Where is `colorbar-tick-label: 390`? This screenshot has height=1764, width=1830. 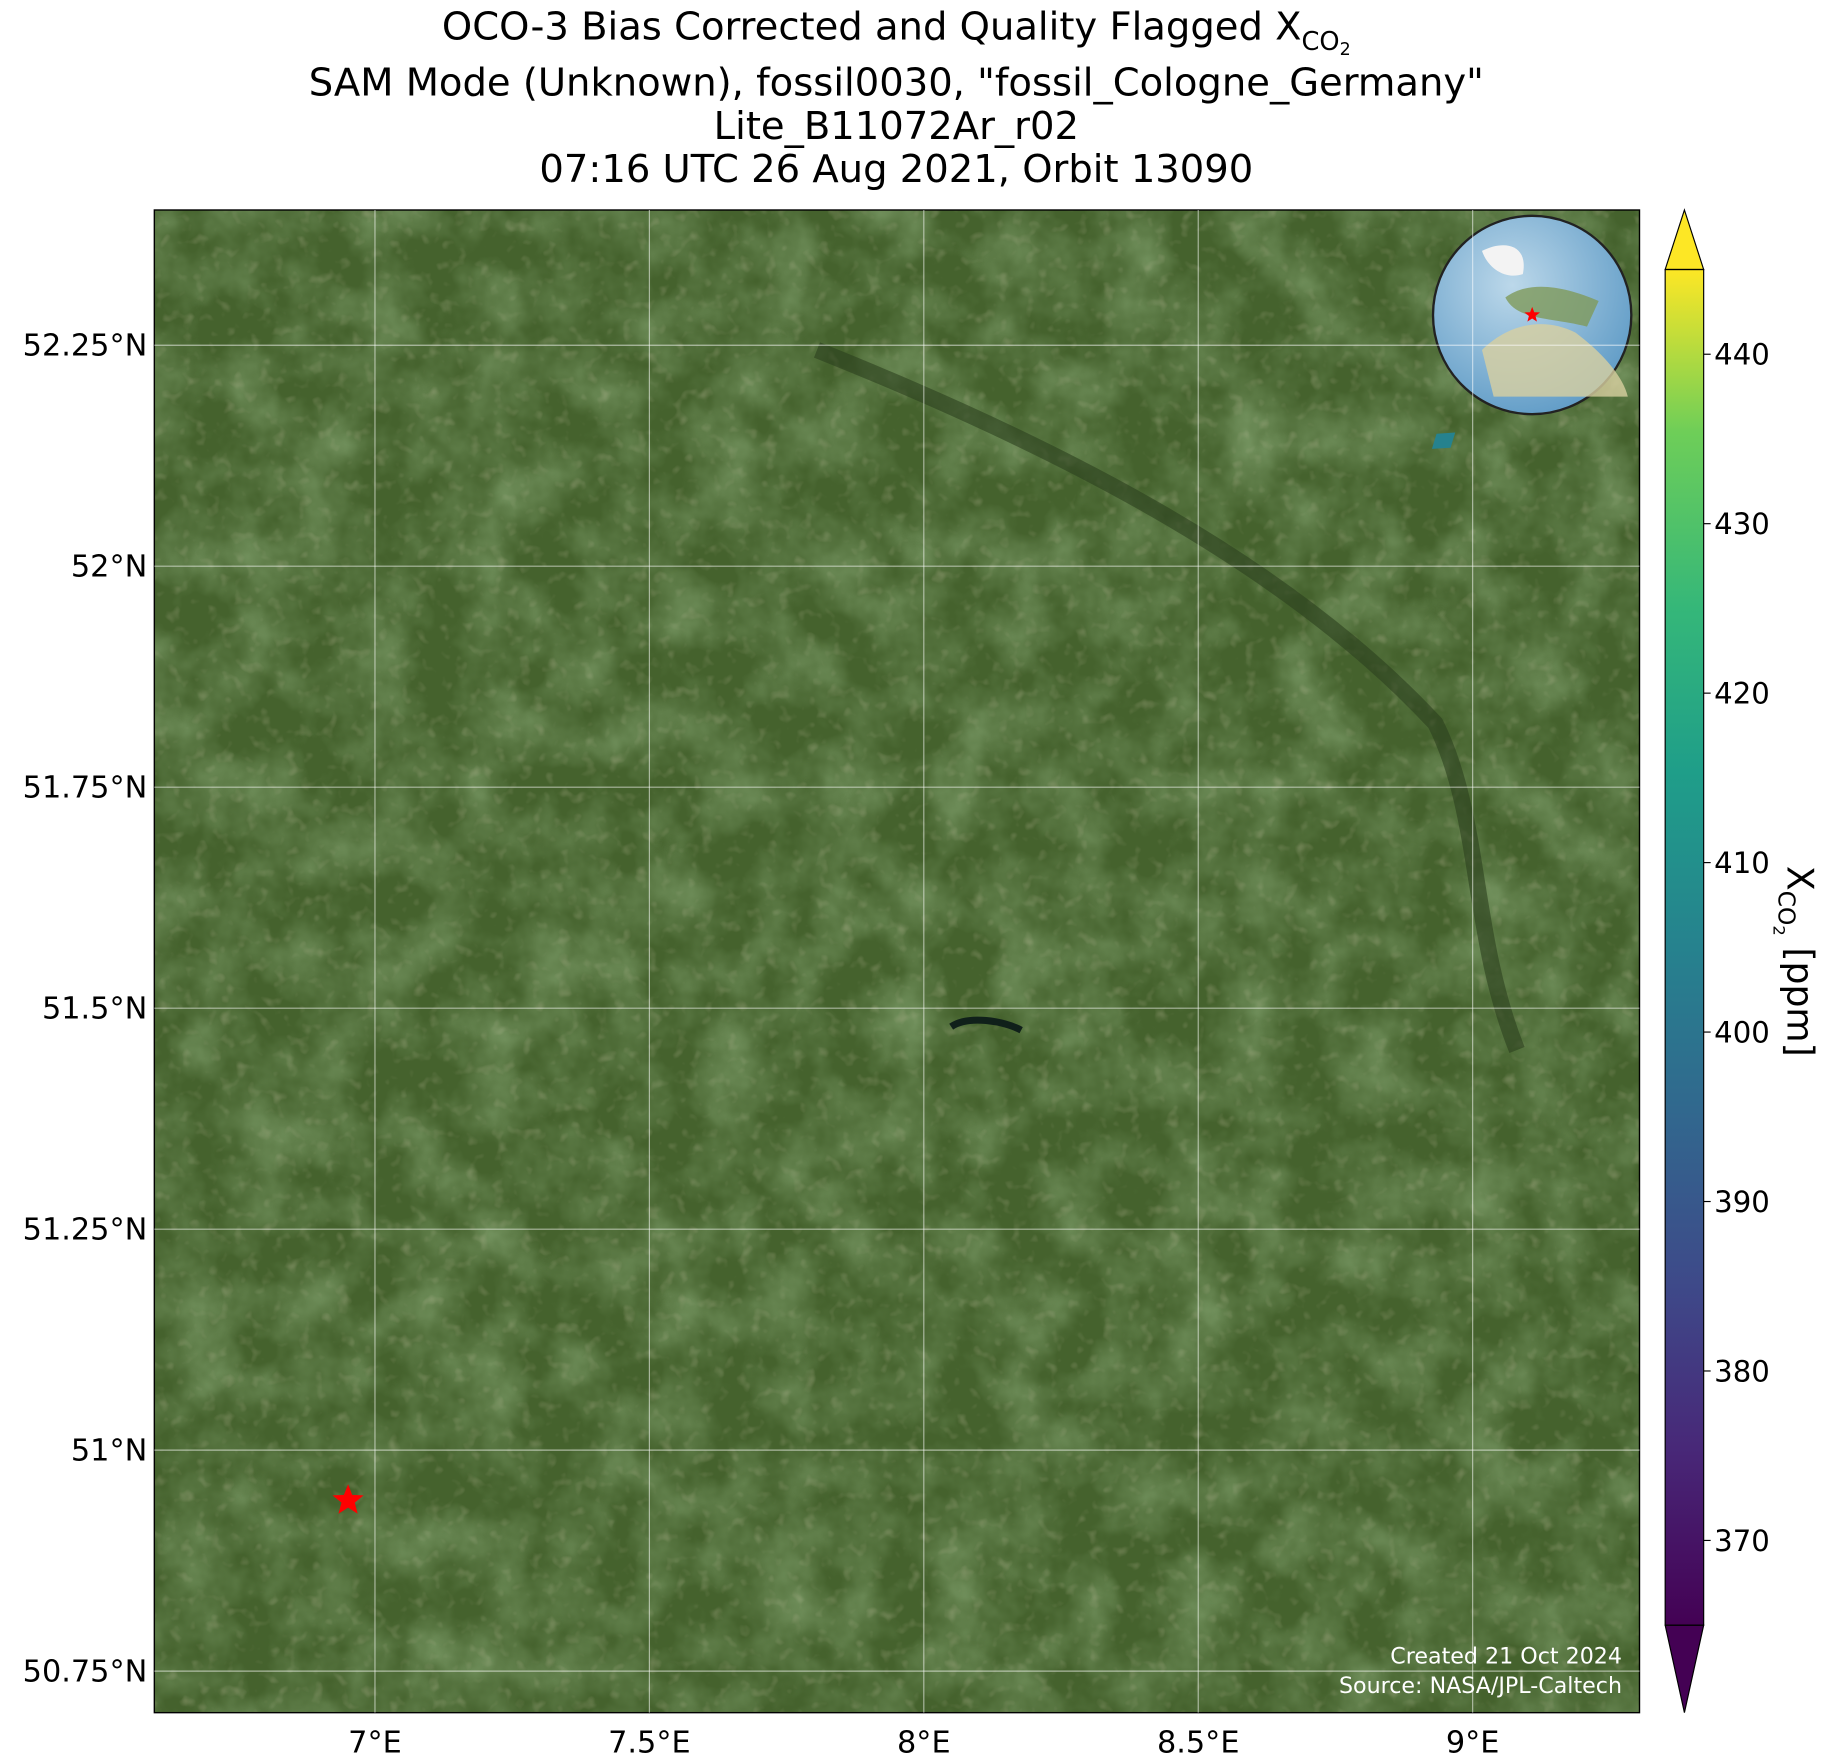 colorbar-tick-label: 390 is located at coordinates (1742, 1202).